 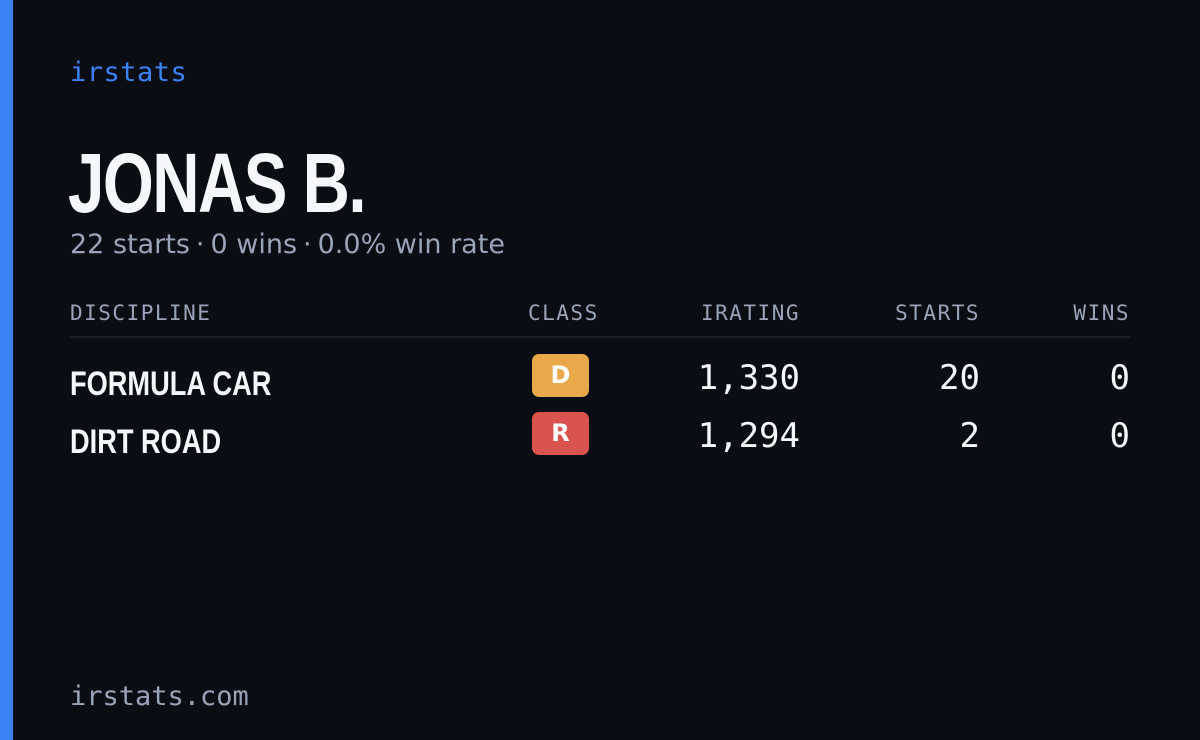 What do you see at coordinates (411, 244) in the screenshot?
I see `summary-win-rate: 0.0% win rate` at bounding box center [411, 244].